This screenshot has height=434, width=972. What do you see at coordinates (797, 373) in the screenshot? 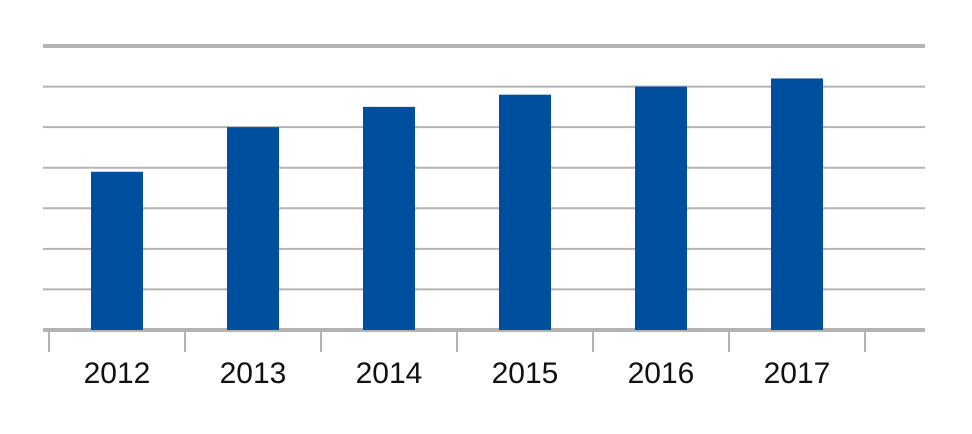
I see `x-tick-label: 2017` at bounding box center [797, 373].